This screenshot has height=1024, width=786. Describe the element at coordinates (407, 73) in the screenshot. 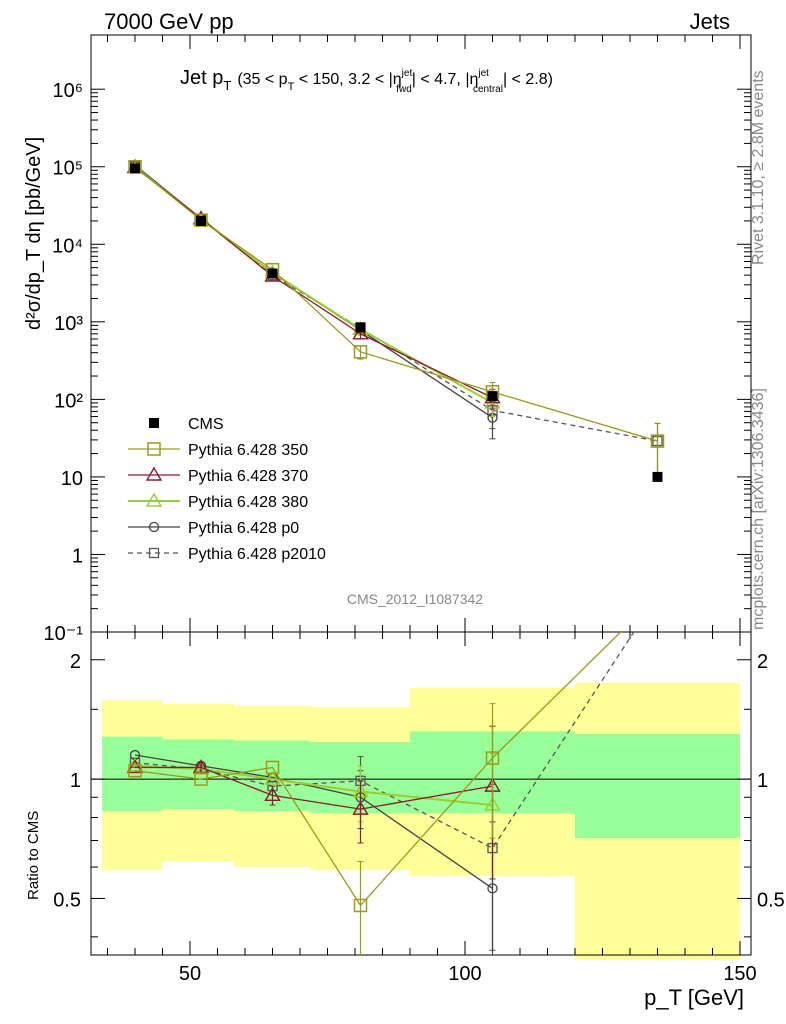

I see `title-cond-sup1: jet` at that location.